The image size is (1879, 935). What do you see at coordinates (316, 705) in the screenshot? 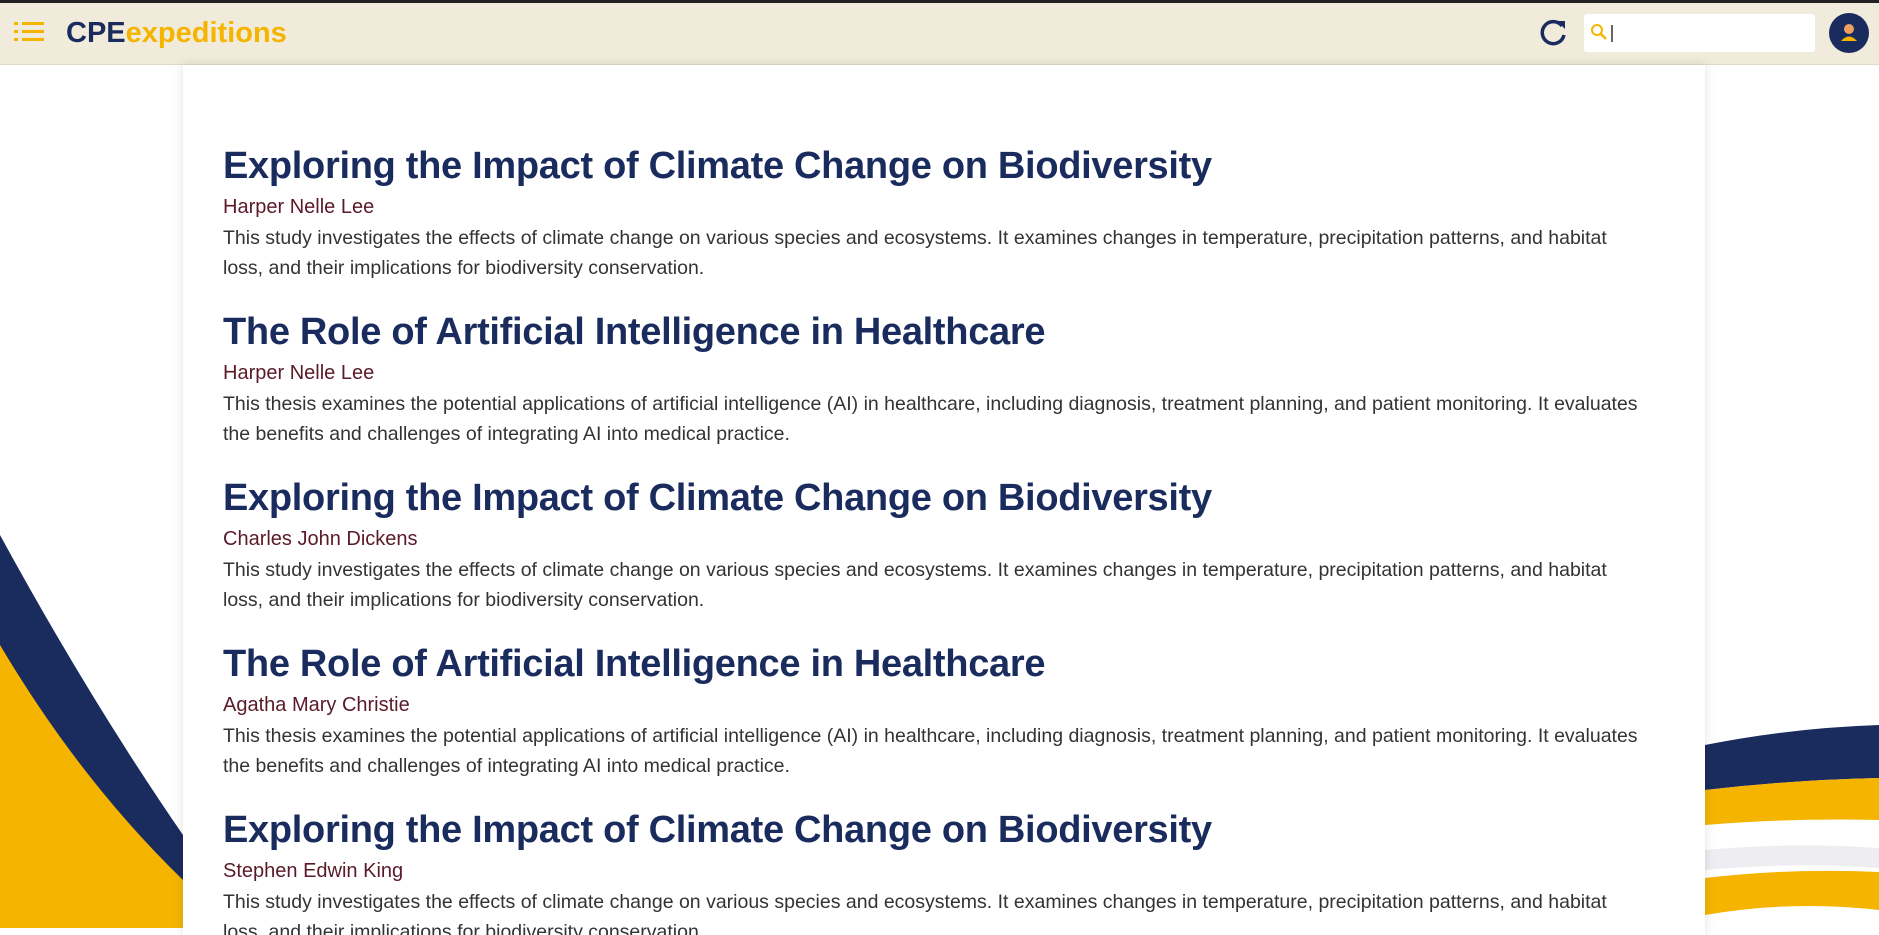
I see `thesis-author: Agatha Mary Christie` at bounding box center [316, 705].